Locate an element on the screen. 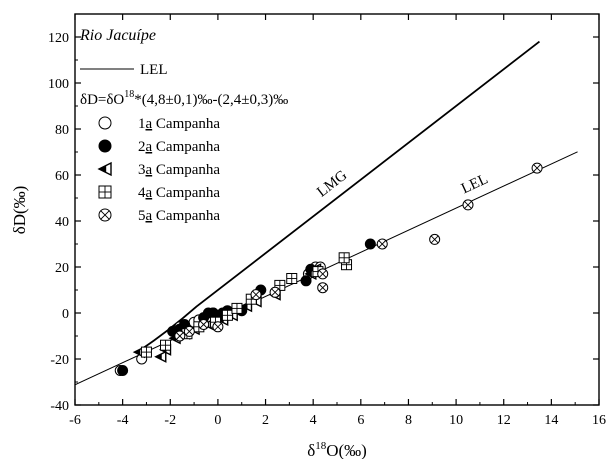 The height and width of the screenshot is (459, 611). y-tick-label: 100 is located at coordinates (58, 84).